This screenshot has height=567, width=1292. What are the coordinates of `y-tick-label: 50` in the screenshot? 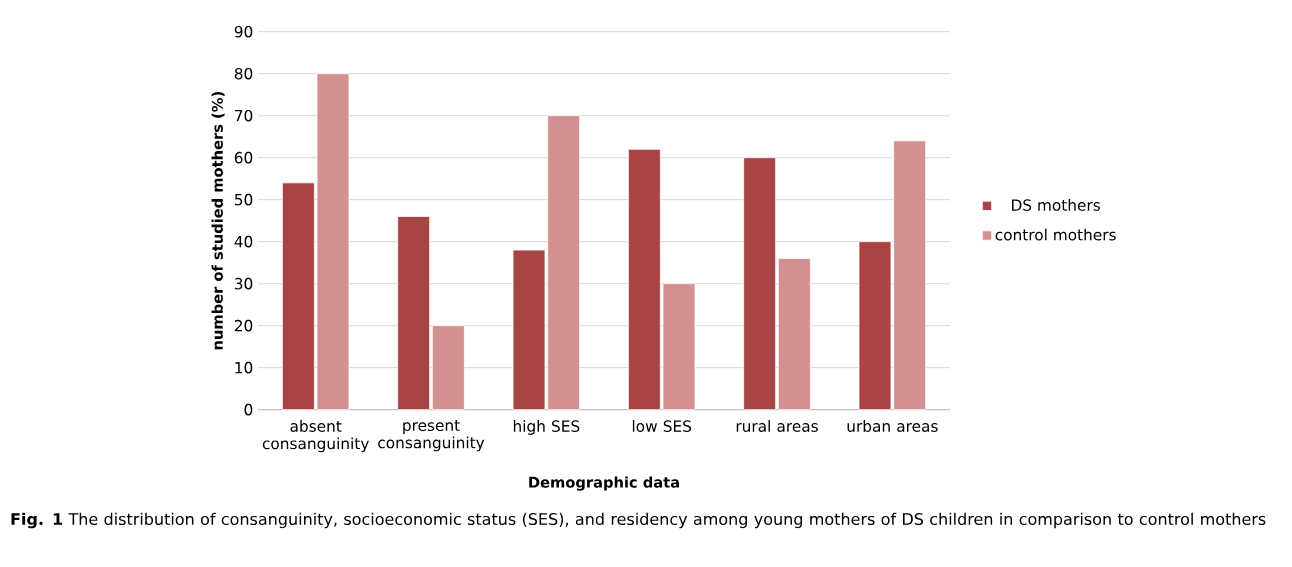 It's located at (243, 200).